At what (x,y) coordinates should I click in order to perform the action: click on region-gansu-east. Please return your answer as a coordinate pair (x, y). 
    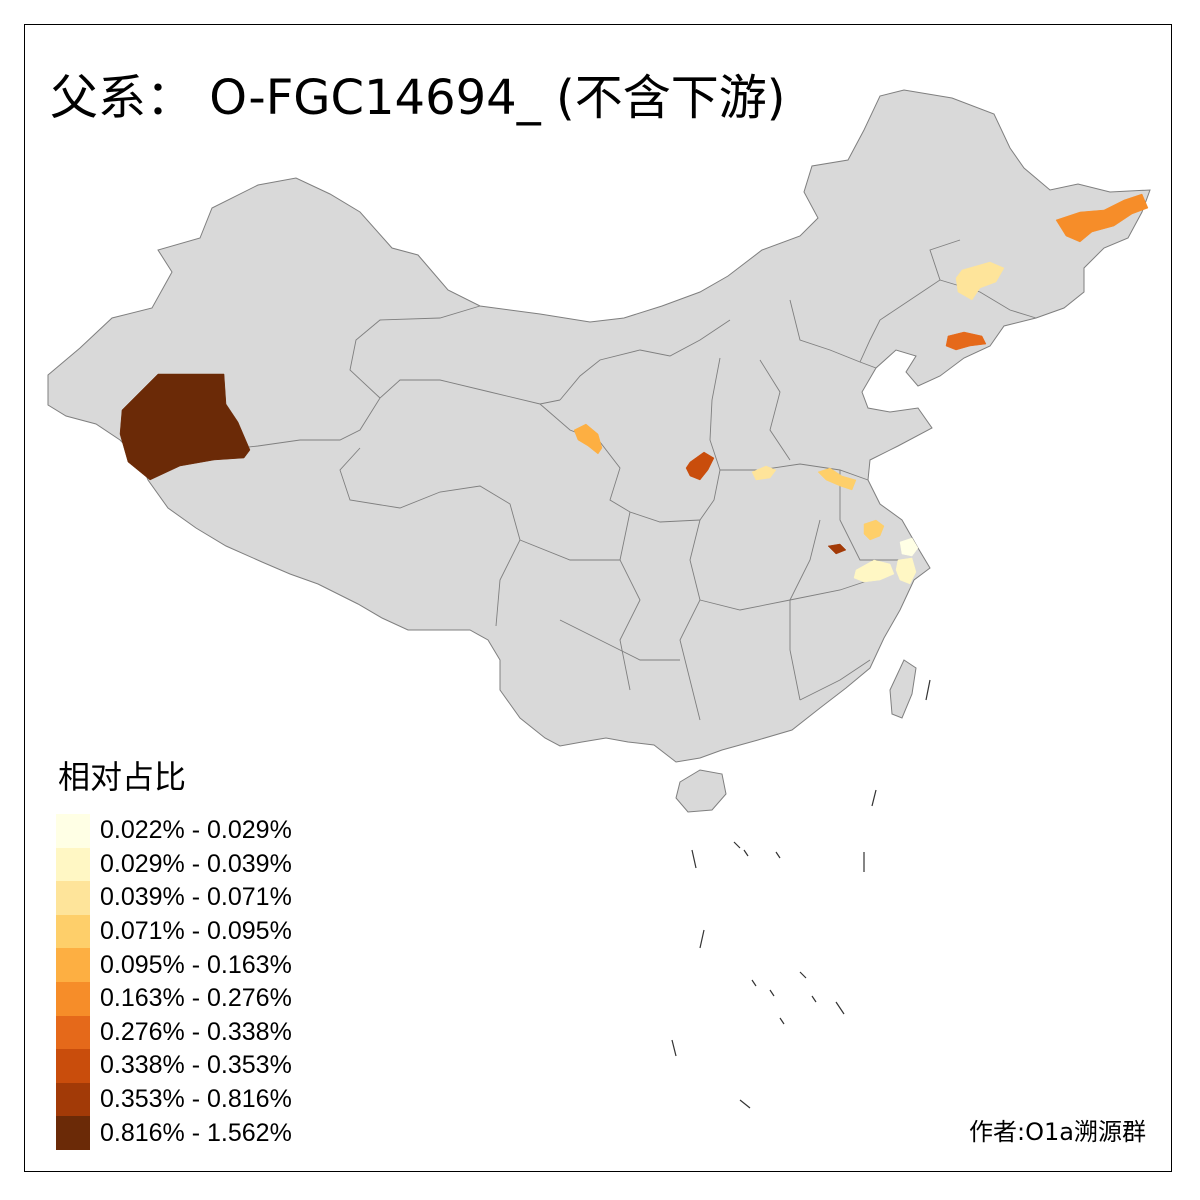
    Looking at the image, I should click on (588, 439).